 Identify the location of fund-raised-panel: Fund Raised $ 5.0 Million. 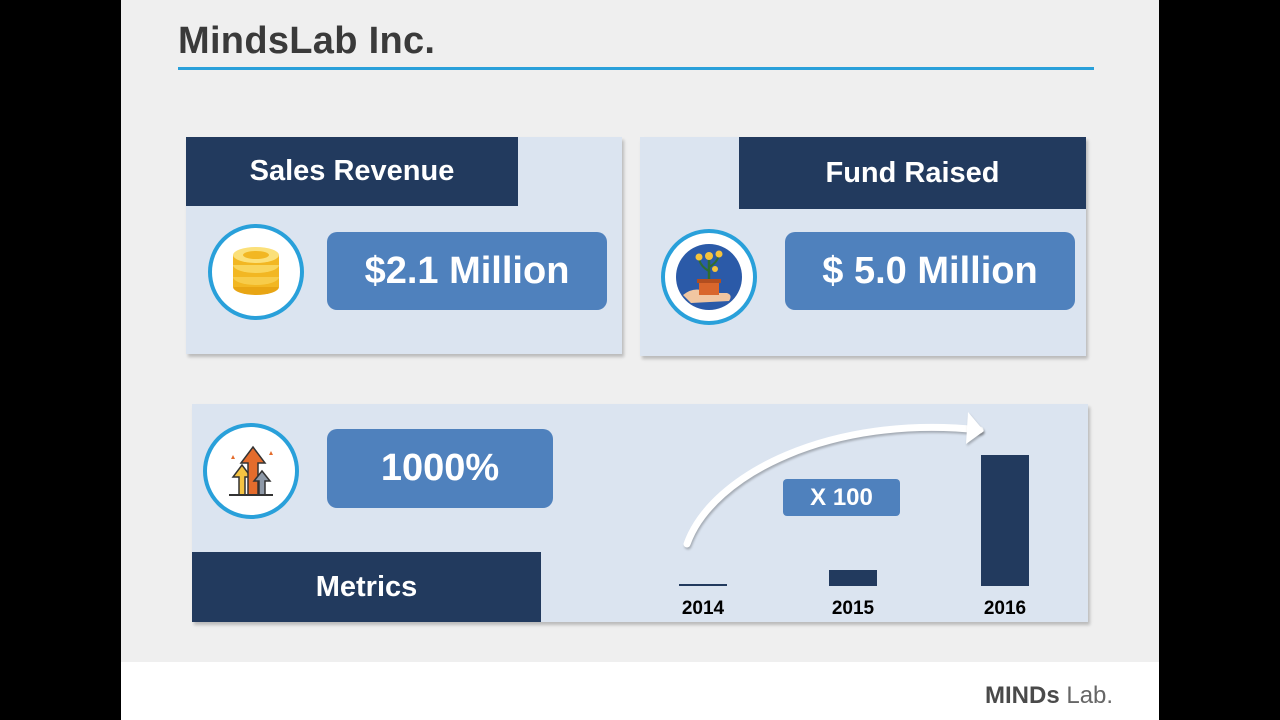
(863, 246).